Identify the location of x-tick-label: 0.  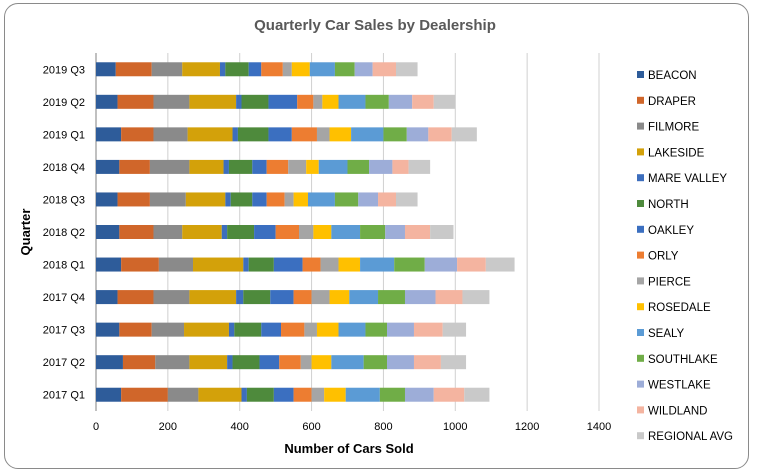
(96, 427).